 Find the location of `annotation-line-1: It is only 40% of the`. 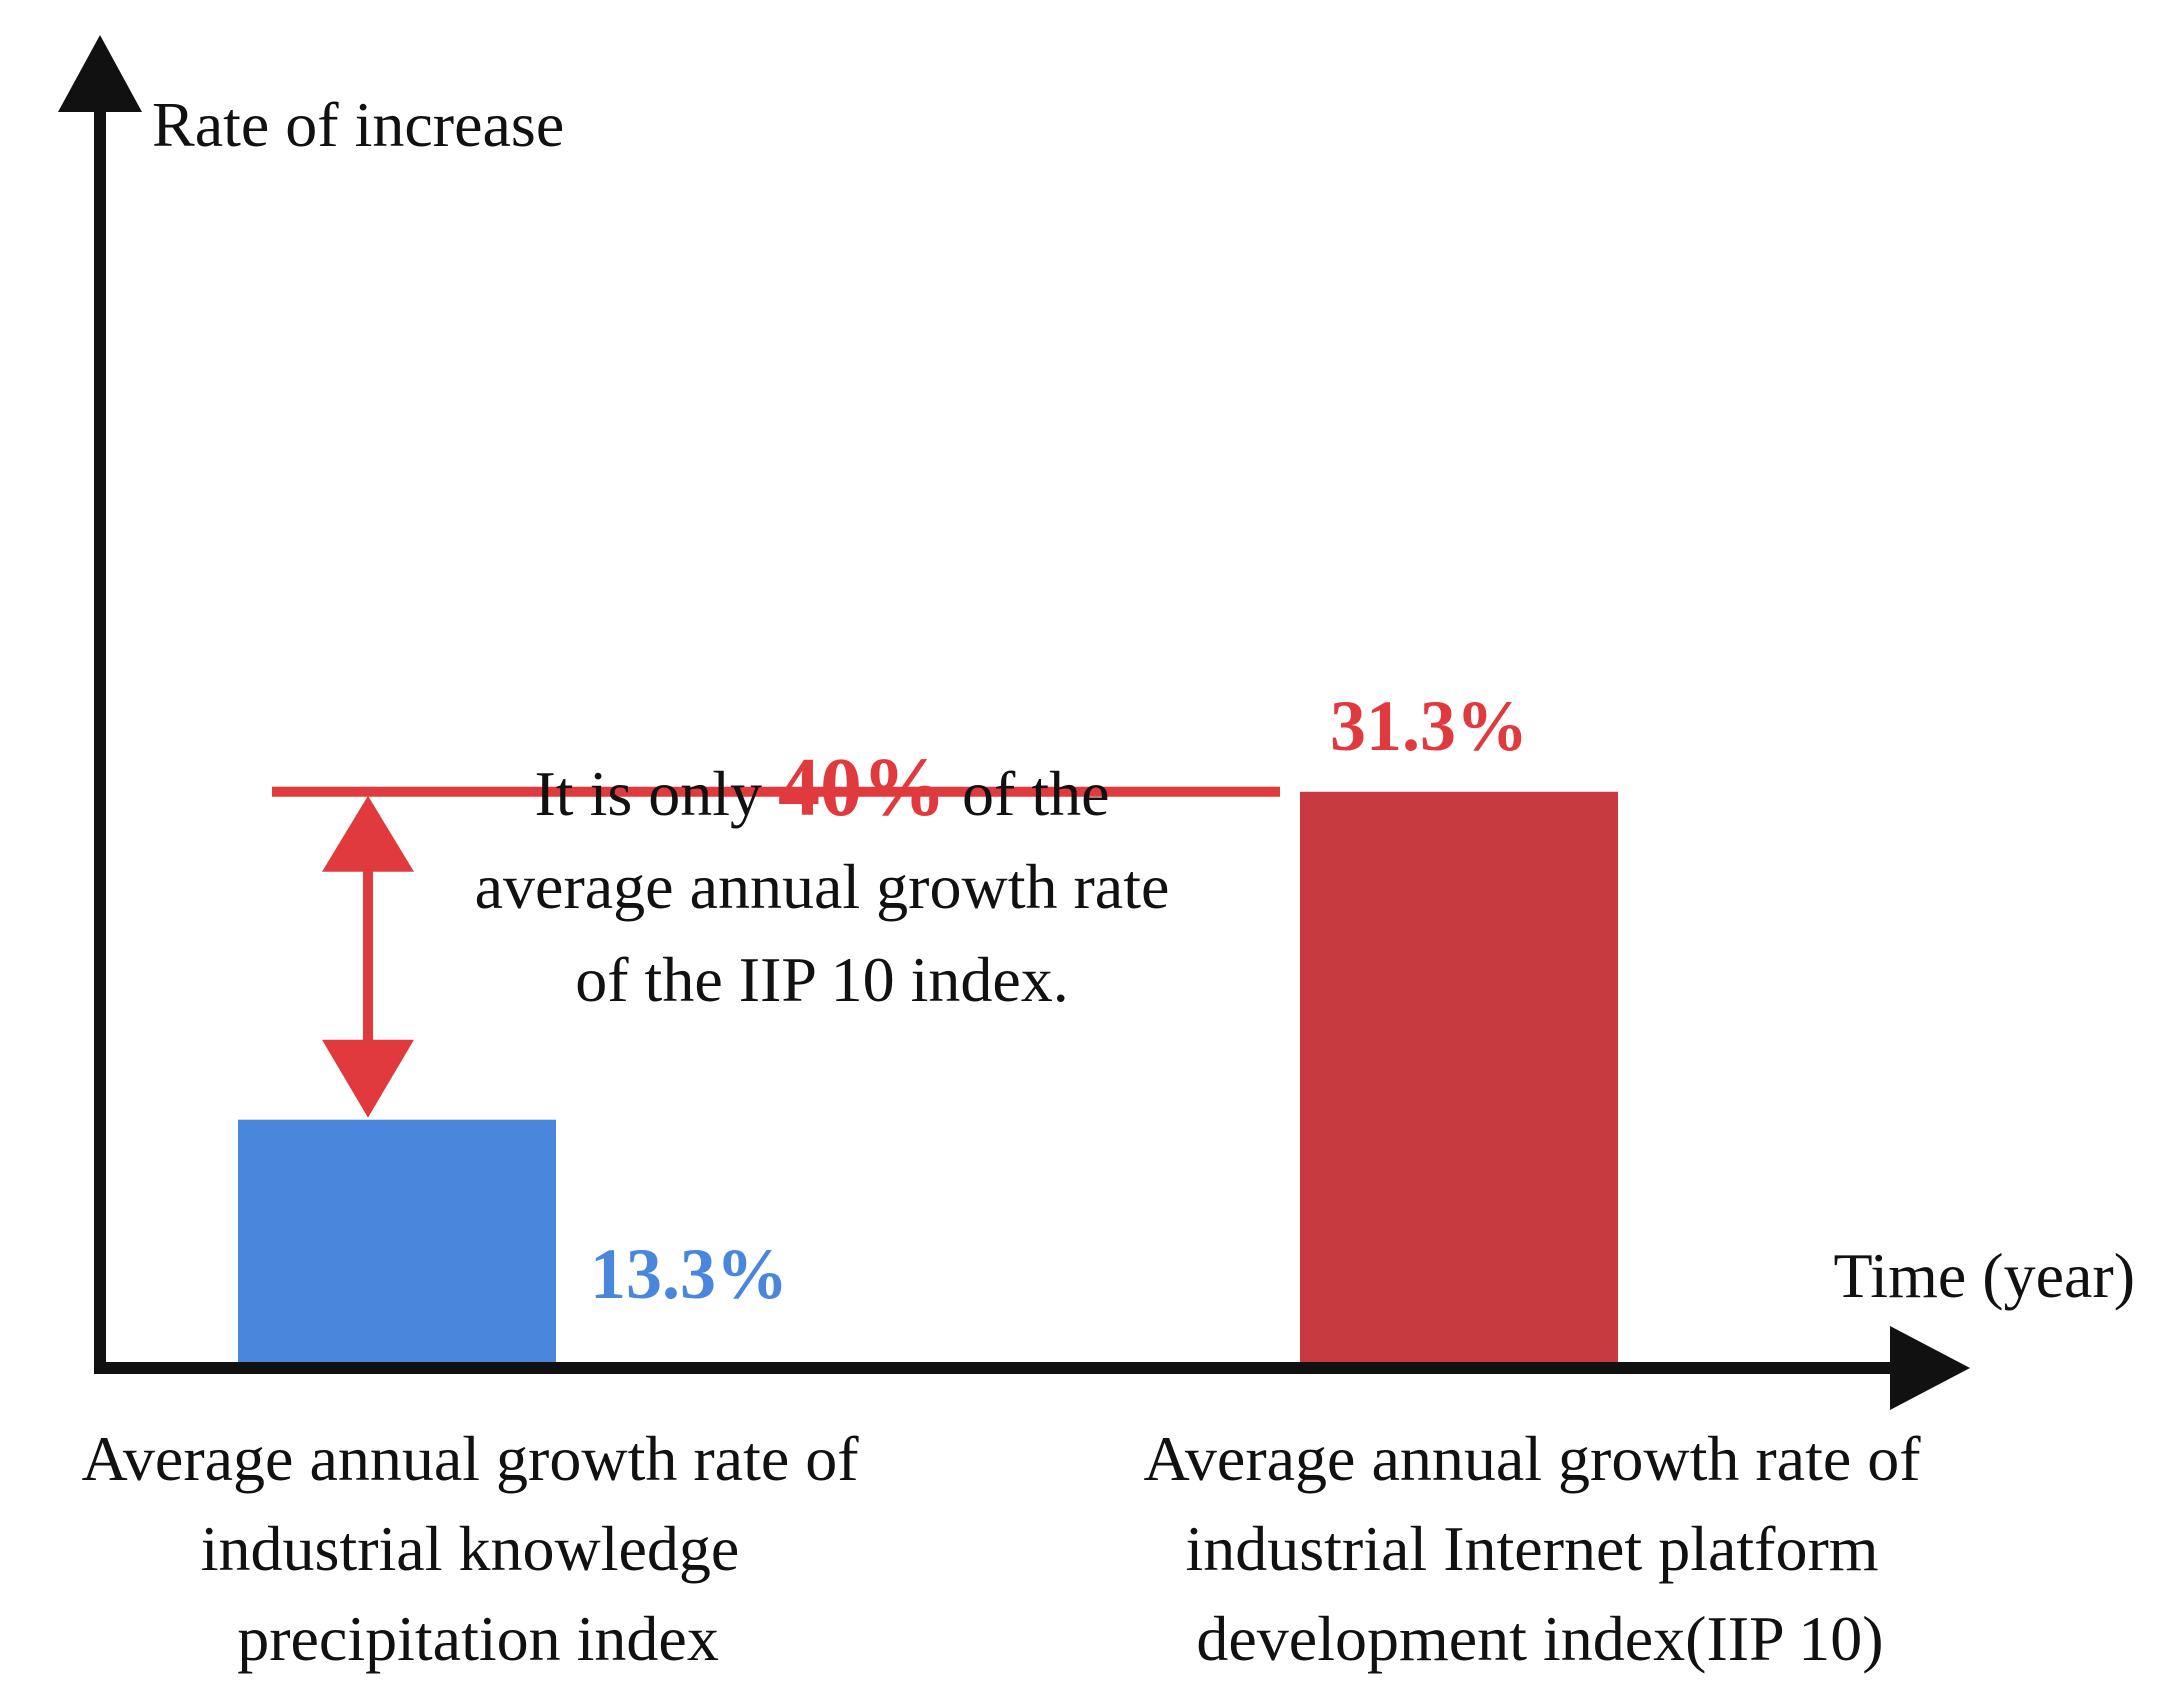

annotation-line-1: It is only 40% of the is located at coordinates (821, 787).